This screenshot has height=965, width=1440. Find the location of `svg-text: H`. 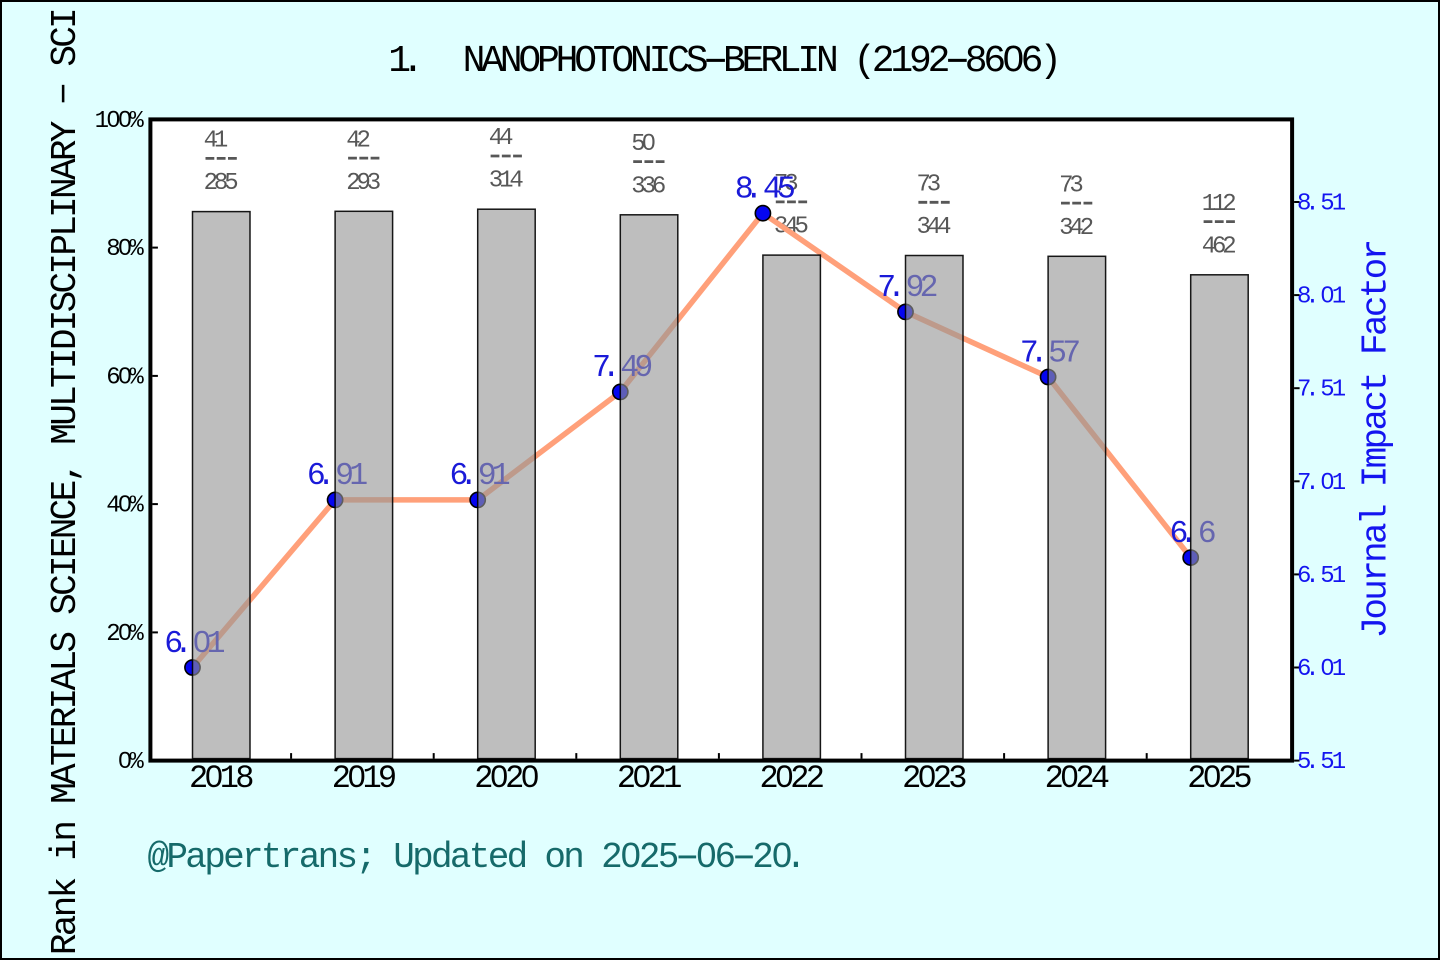

svg-text: H is located at coordinates (567, 61).